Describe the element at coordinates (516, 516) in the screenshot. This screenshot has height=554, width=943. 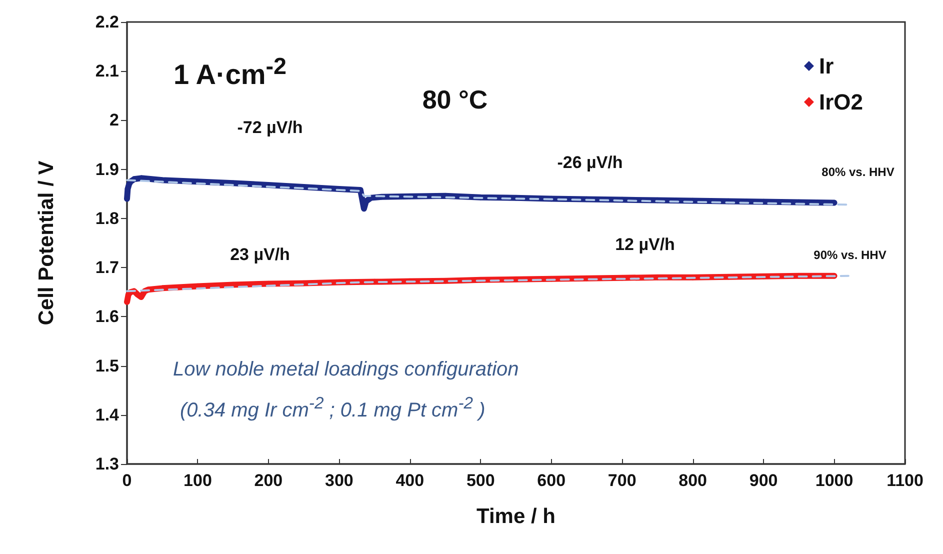
I see `x-axis-title: Time / h` at that location.